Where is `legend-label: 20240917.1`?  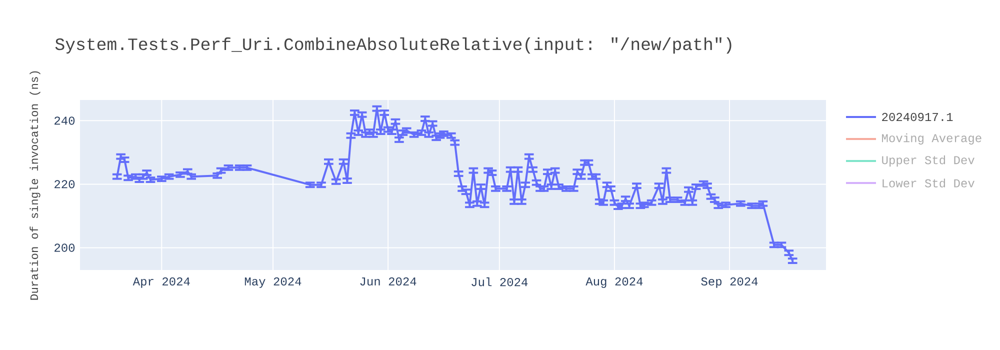
legend-label: 20240917.1 is located at coordinates (917, 117).